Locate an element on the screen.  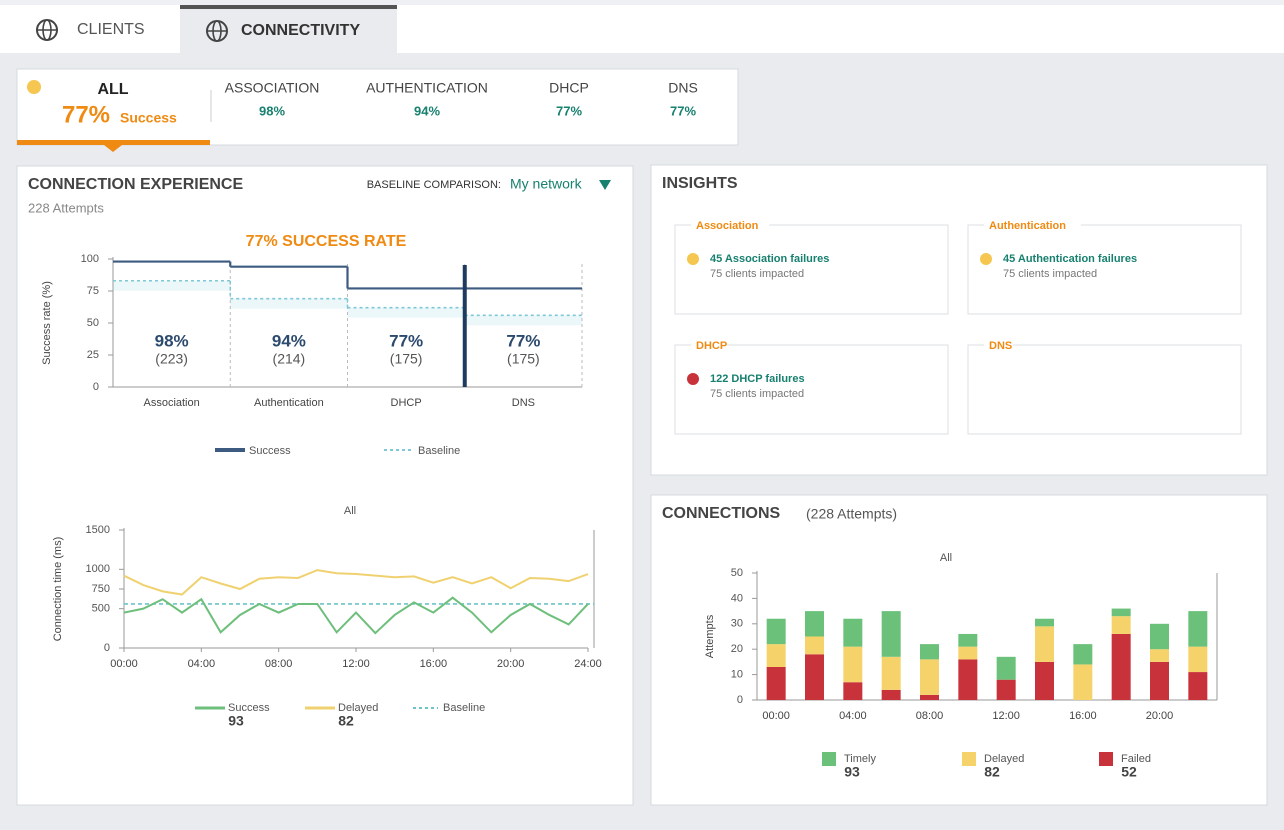
x-tick-label: 20:00 is located at coordinates (1160, 716).